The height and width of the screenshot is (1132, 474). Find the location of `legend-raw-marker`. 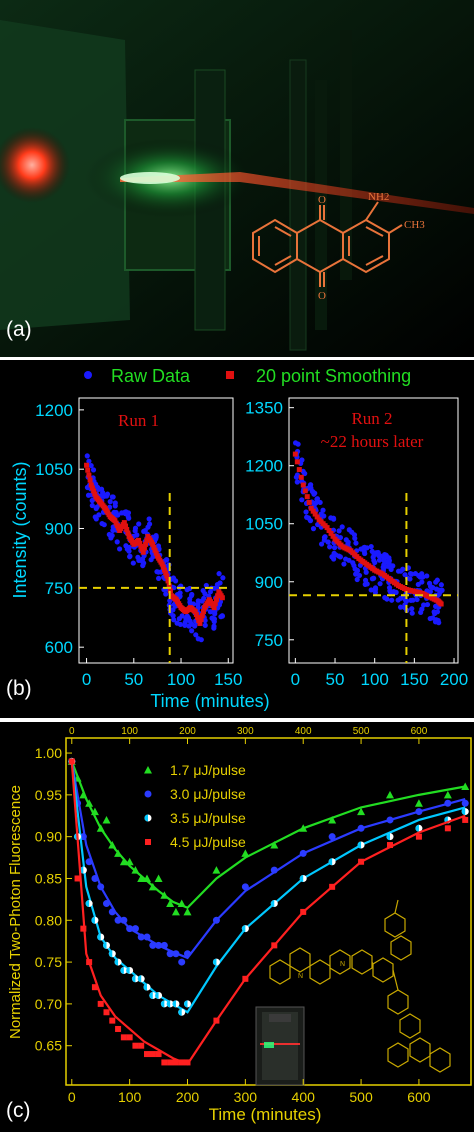

legend-raw-marker is located at coordinates (88, 375).